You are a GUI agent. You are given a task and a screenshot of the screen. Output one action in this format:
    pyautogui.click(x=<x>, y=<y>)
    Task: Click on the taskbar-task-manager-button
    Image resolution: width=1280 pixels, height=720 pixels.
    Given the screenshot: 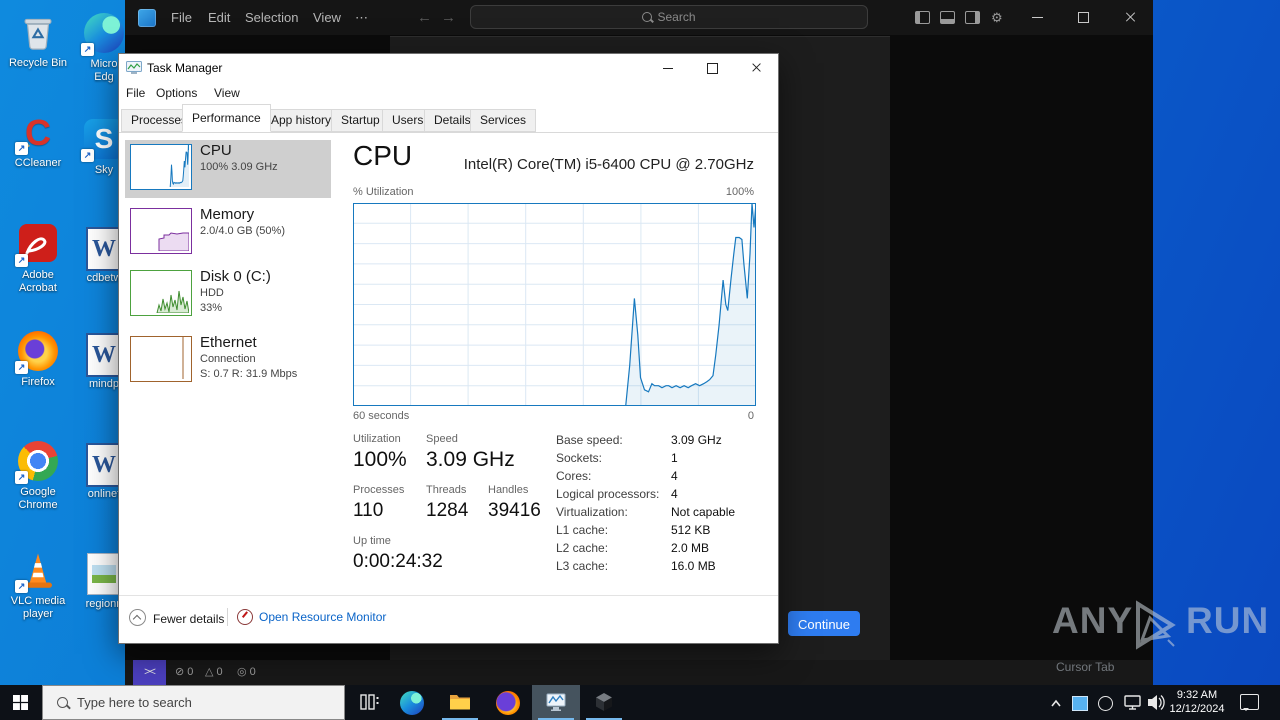 What is the action you would take?
    pyautogui.click(x=556, y=702)
    